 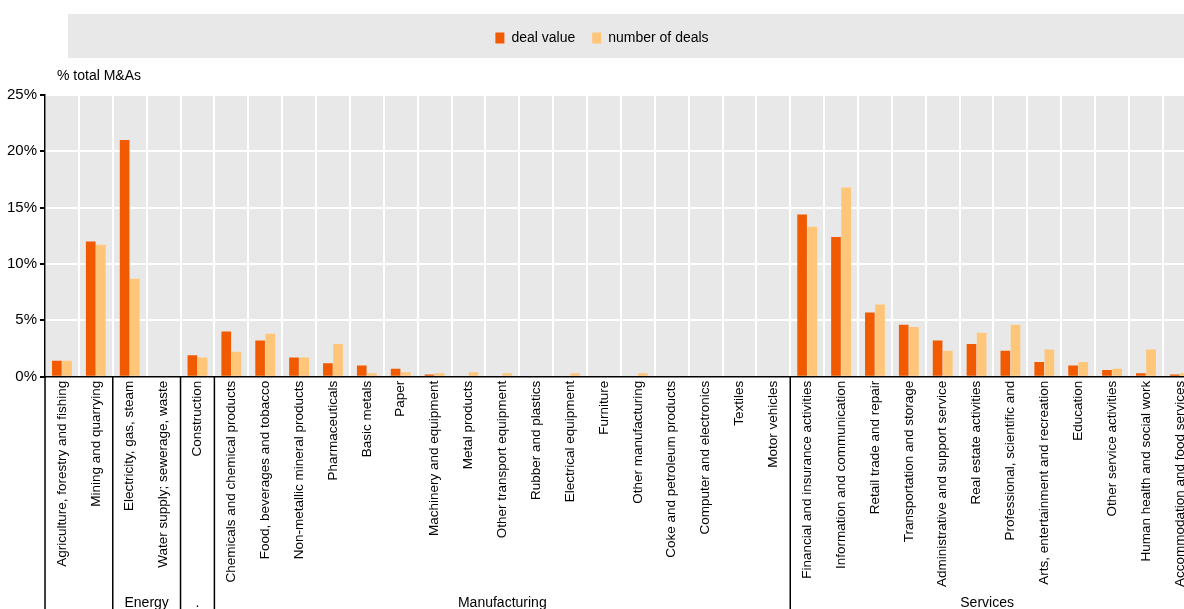 I want to click on x-tick-label: Furniture, so click(x=603, y=407).